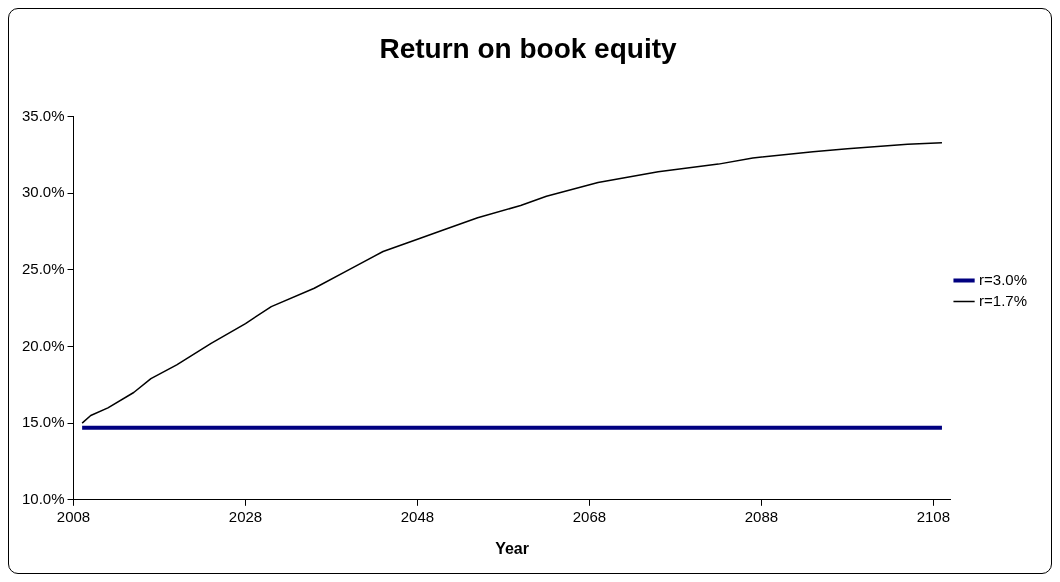 The width and height of the screenshot is (1060, 582). Describe the element at coordinates (43, 345) in the screenshot. I see `y-tick-label: 20.0%` at that location.